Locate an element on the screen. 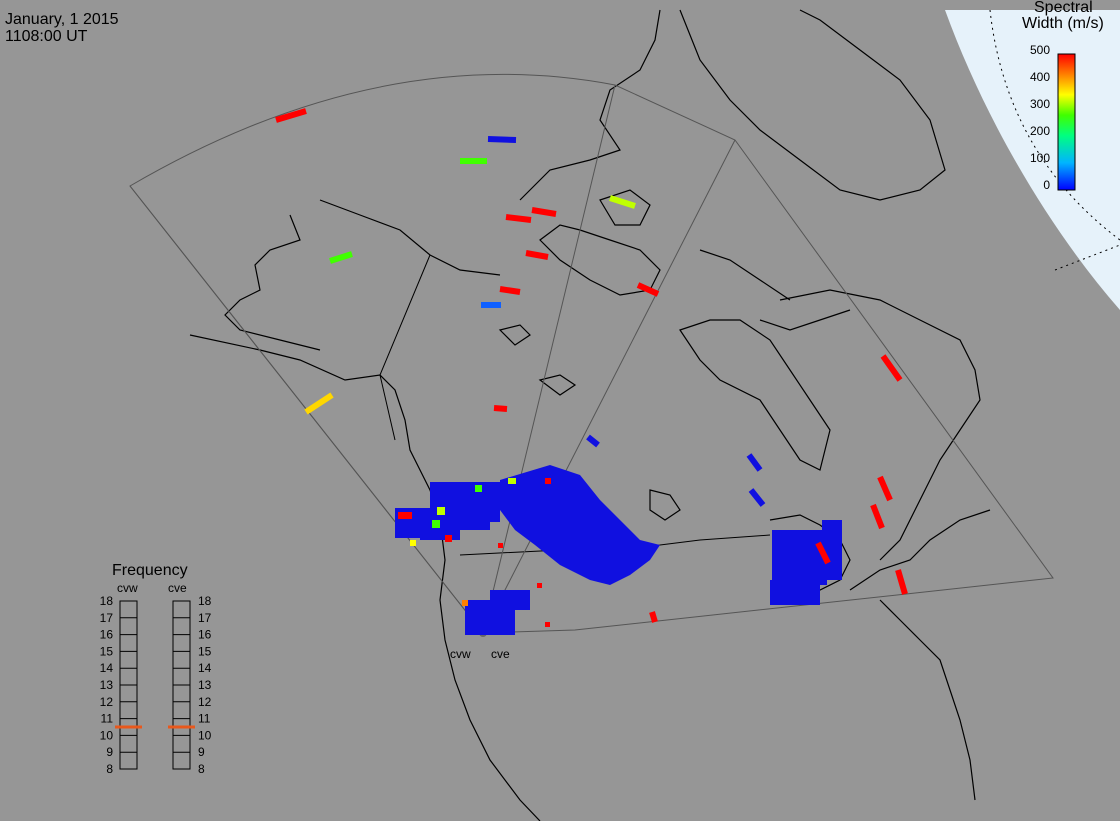  date-label: January, 1 2015 is located at coordinates (62, 19).